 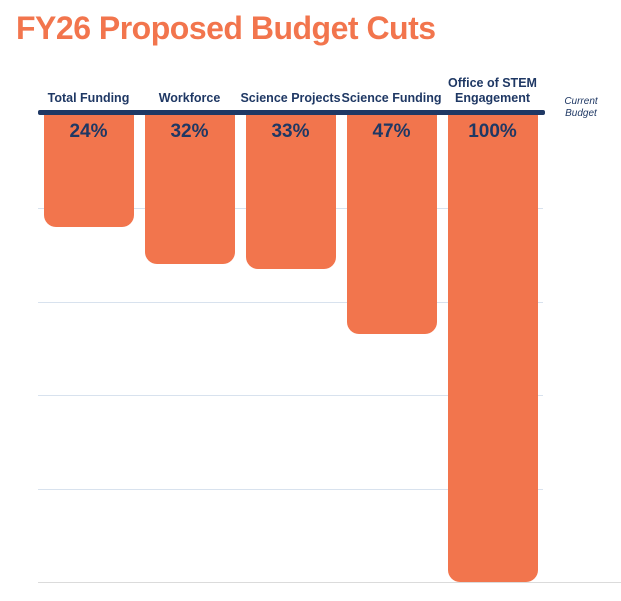 What do you see at coordinates (290, 302) in the screenshot?
I see `gridline-40pct` at bounding box center [290, 302].